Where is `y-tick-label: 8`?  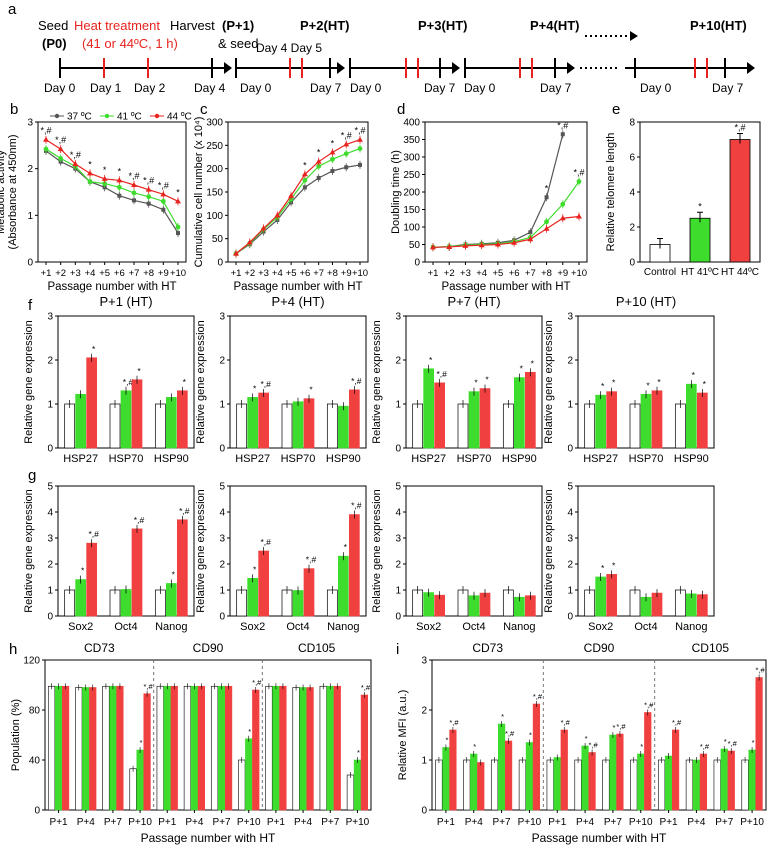
y-tick-label: 8 is located at coordinates (632, 123).